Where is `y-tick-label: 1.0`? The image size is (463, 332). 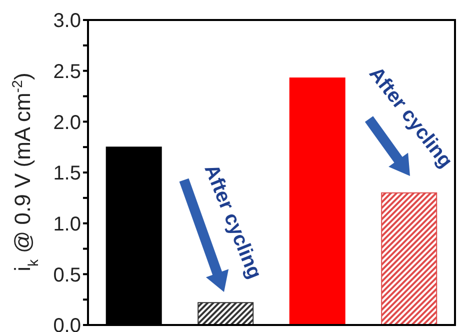
y-tick-label: 1.0 is located at coordinates (67, 224).